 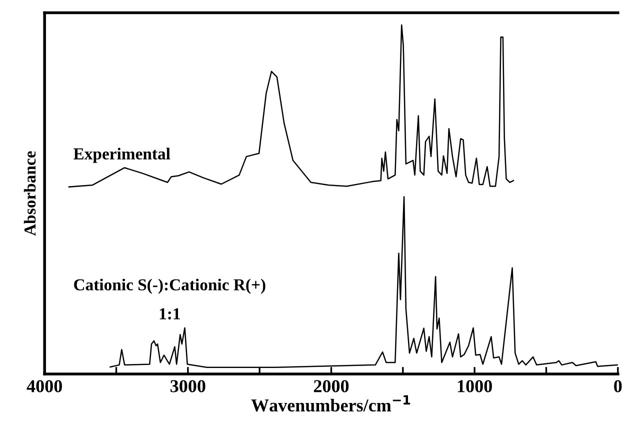 I want to click on x-axis-title: Wavenumbers/cm$^{−1}$, so click(x=330, y=403).